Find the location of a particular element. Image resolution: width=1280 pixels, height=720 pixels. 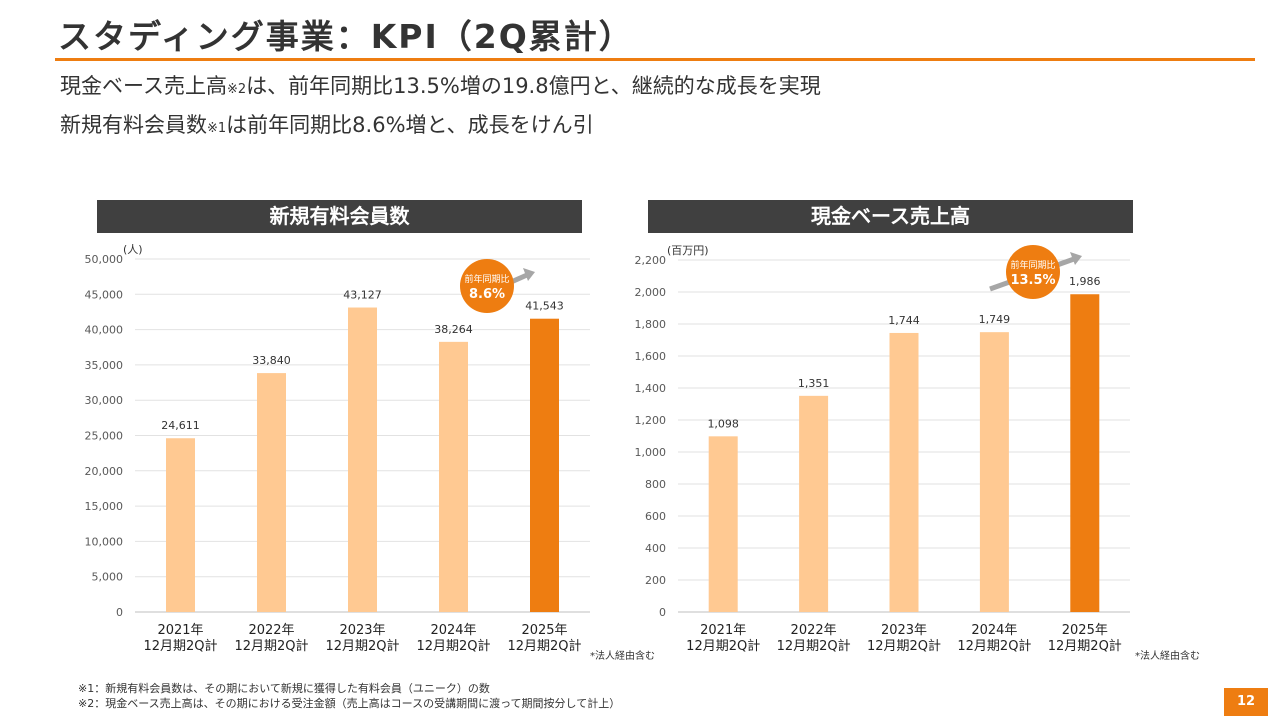

sales-chart-header: 現金ベース売上高 is located at coordinates (890, 216).